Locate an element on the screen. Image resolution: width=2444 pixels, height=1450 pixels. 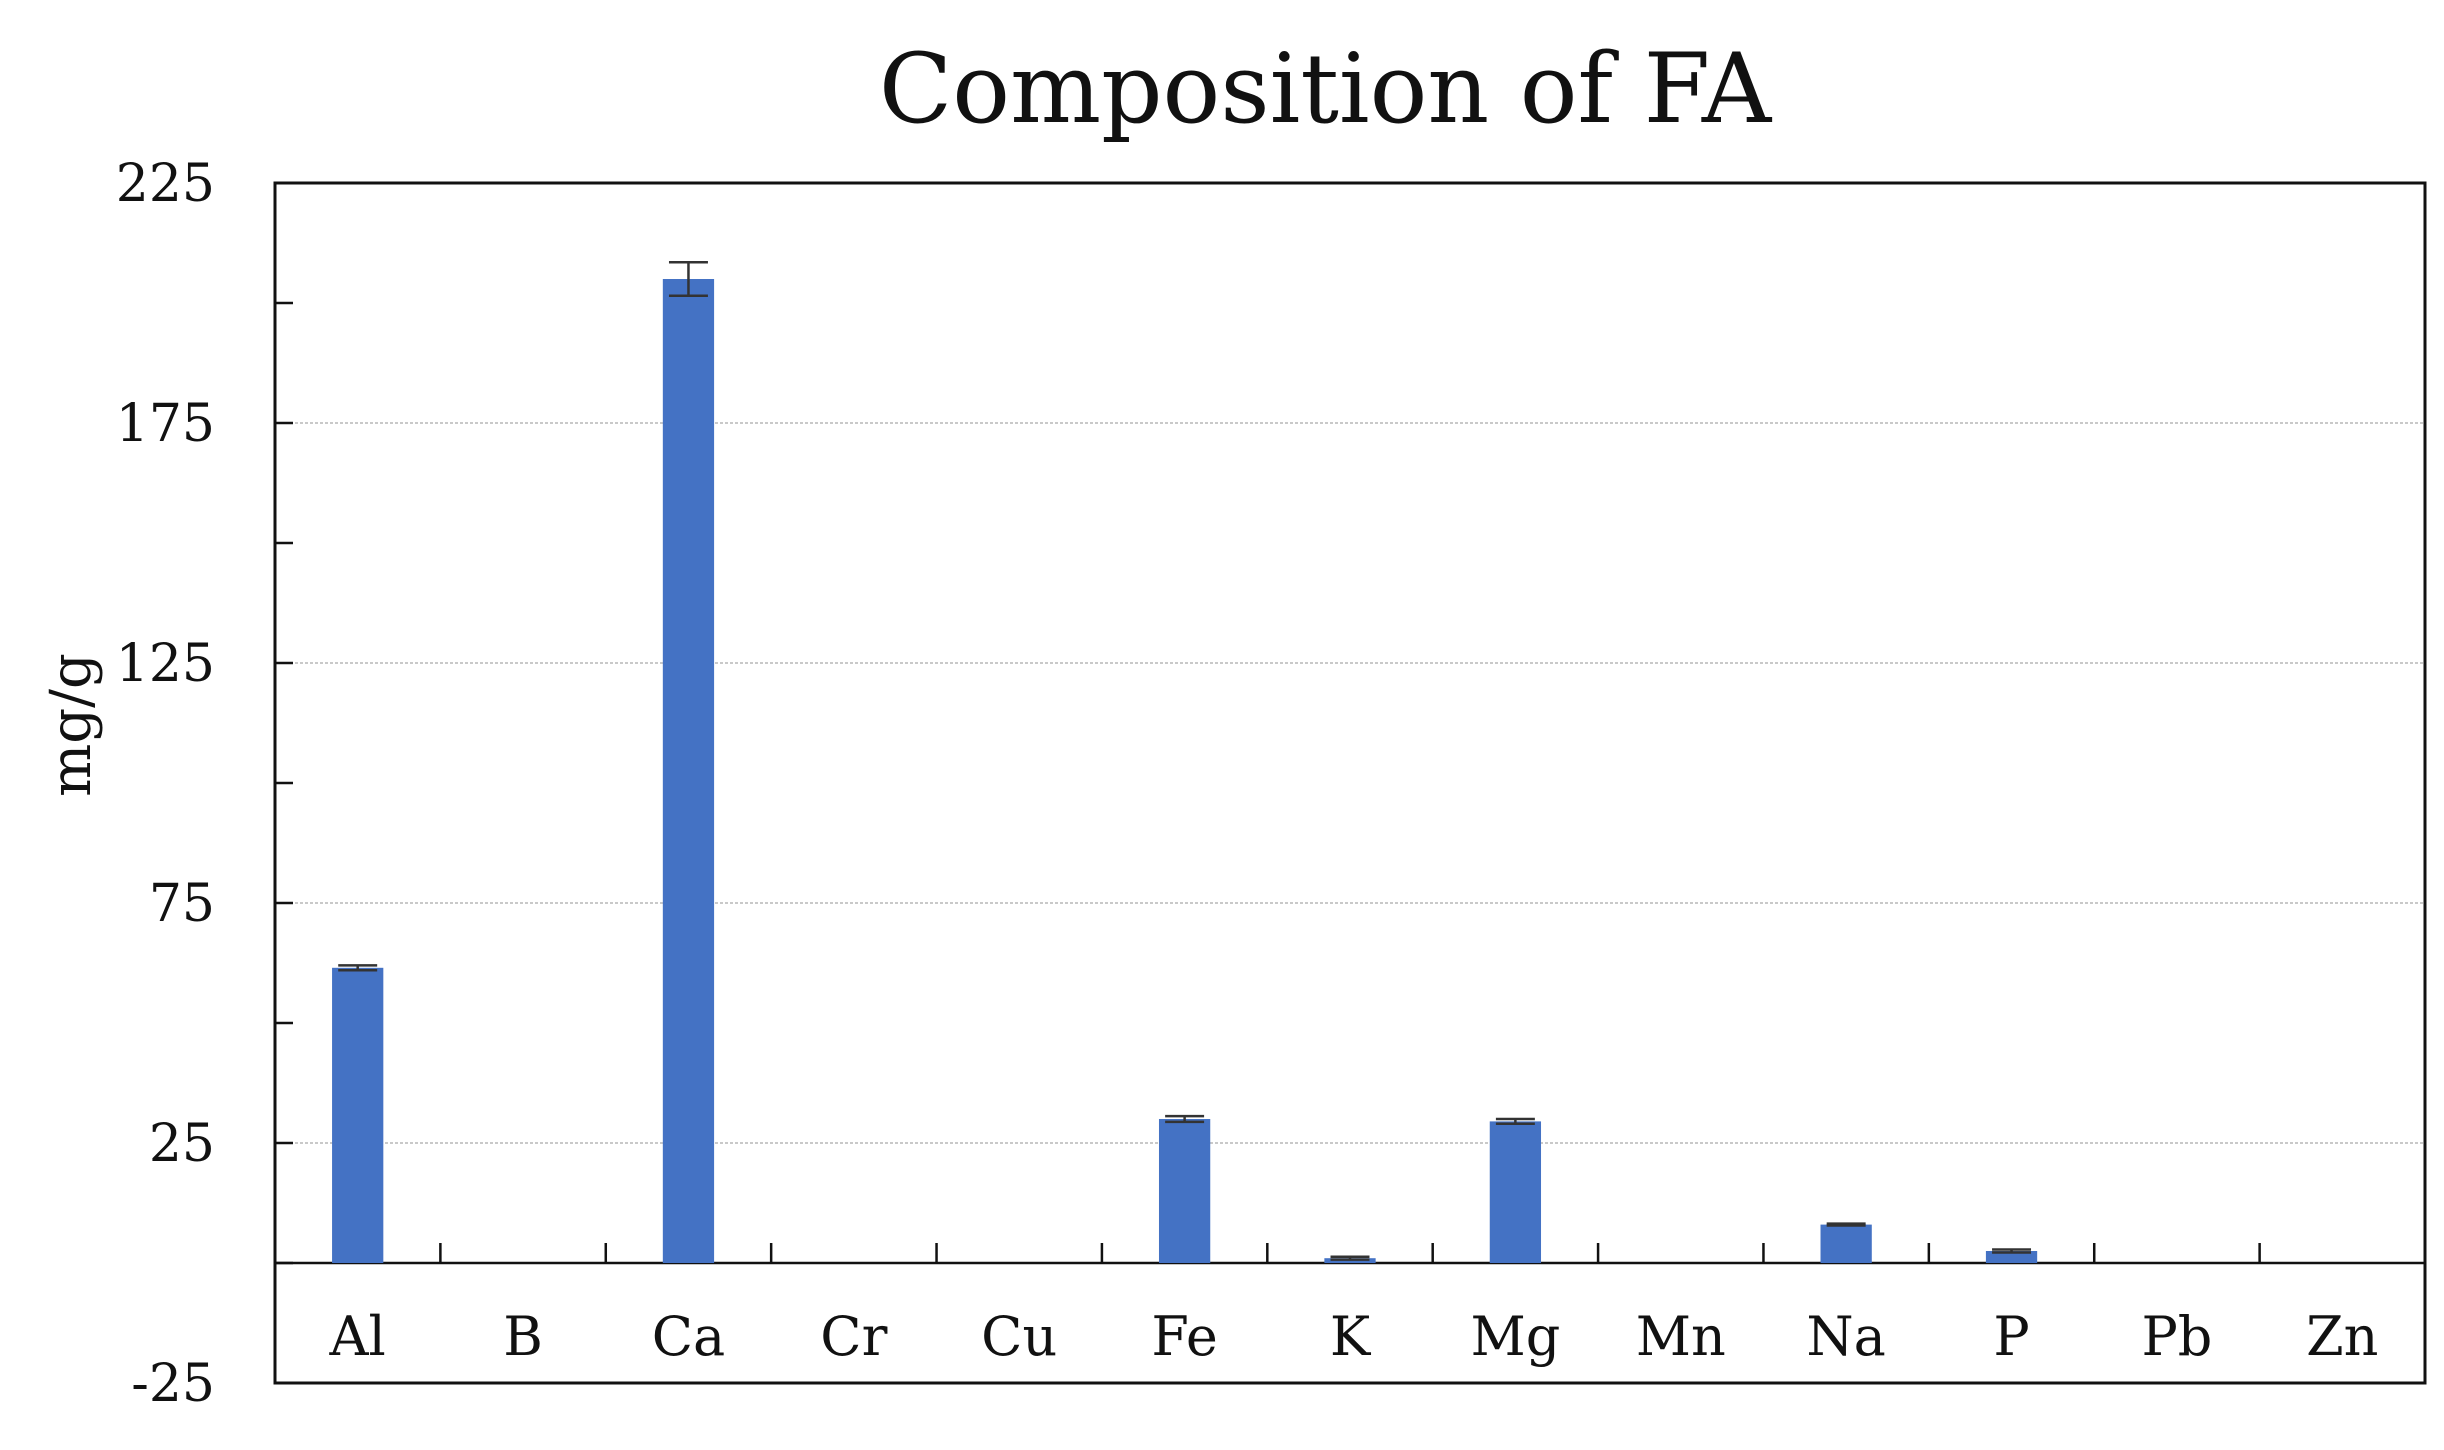
x-tick-label: B is located at coordinates (523, 1336).